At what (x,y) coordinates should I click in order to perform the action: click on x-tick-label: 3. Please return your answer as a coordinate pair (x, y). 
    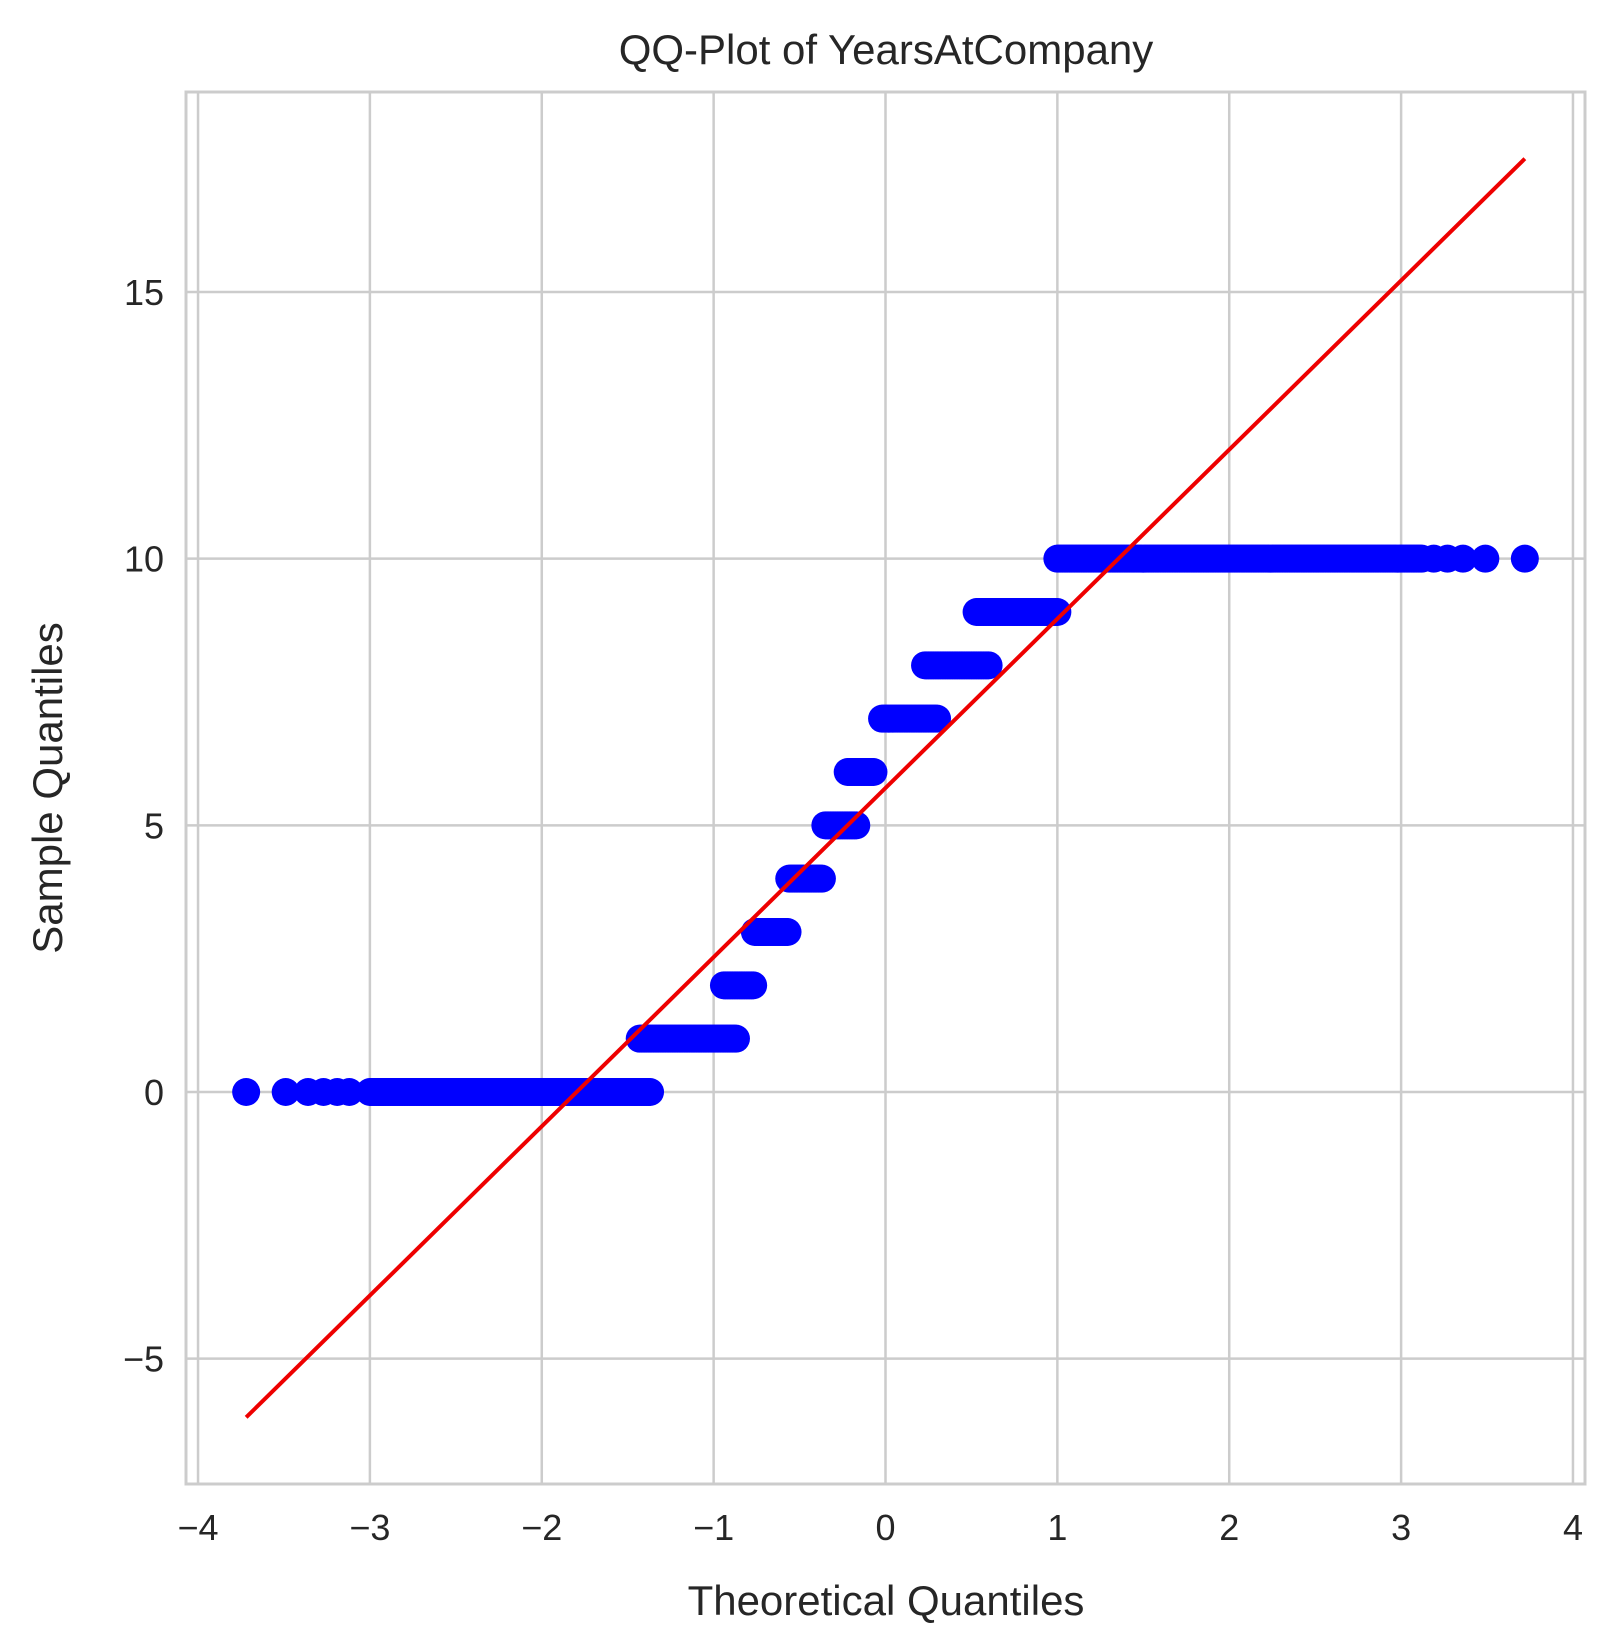
    Looking at the image, I should click on (1401, 1527).